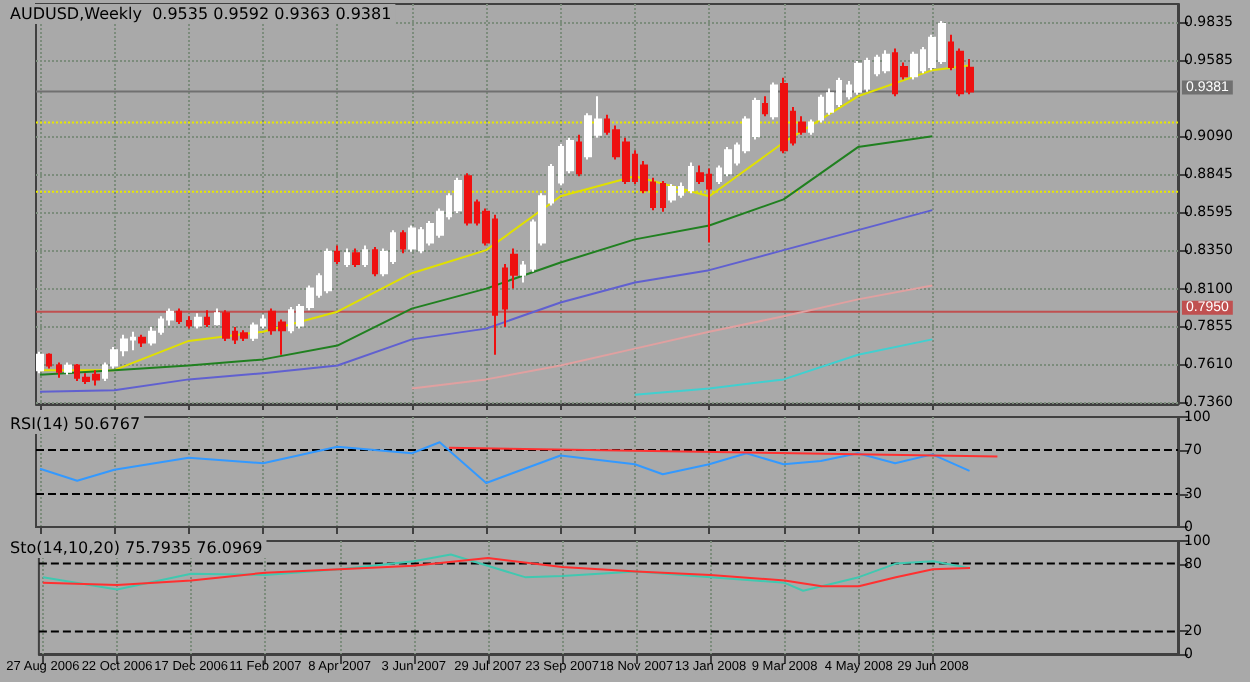 The height and width of the screenshot is (682, 1250). I want to click on chart-title: AUDUSD,Weekly 0.9535 0.9592 0.9363 0.9381, so click(201, 14).